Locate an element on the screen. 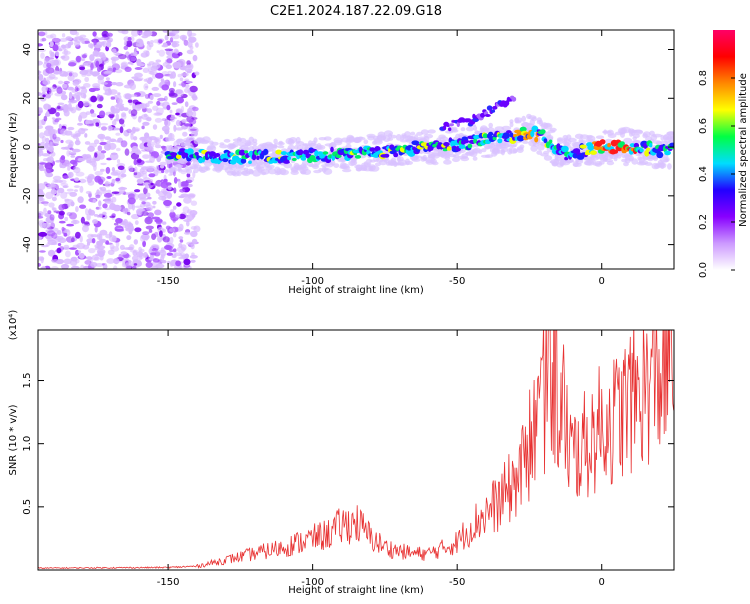  secondary-track-blob is located at coordinates (487, 115).